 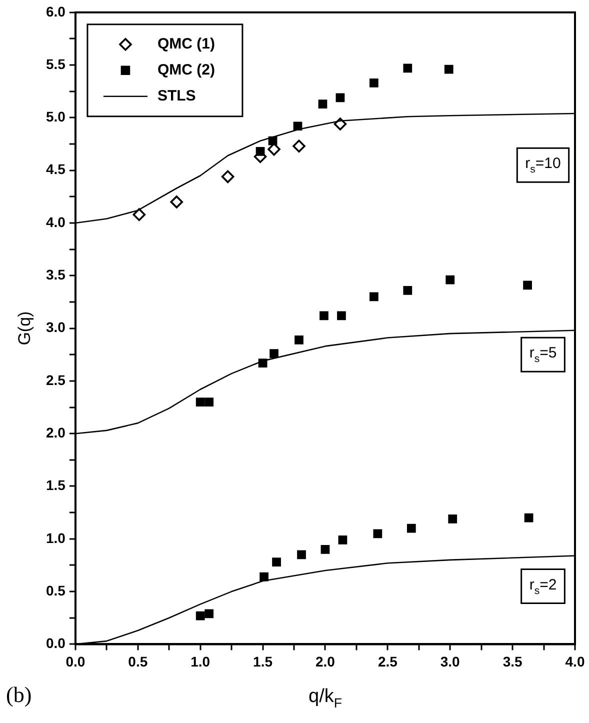 I want to click on y-tick-label: 3.5, so click(x=56, y=274).